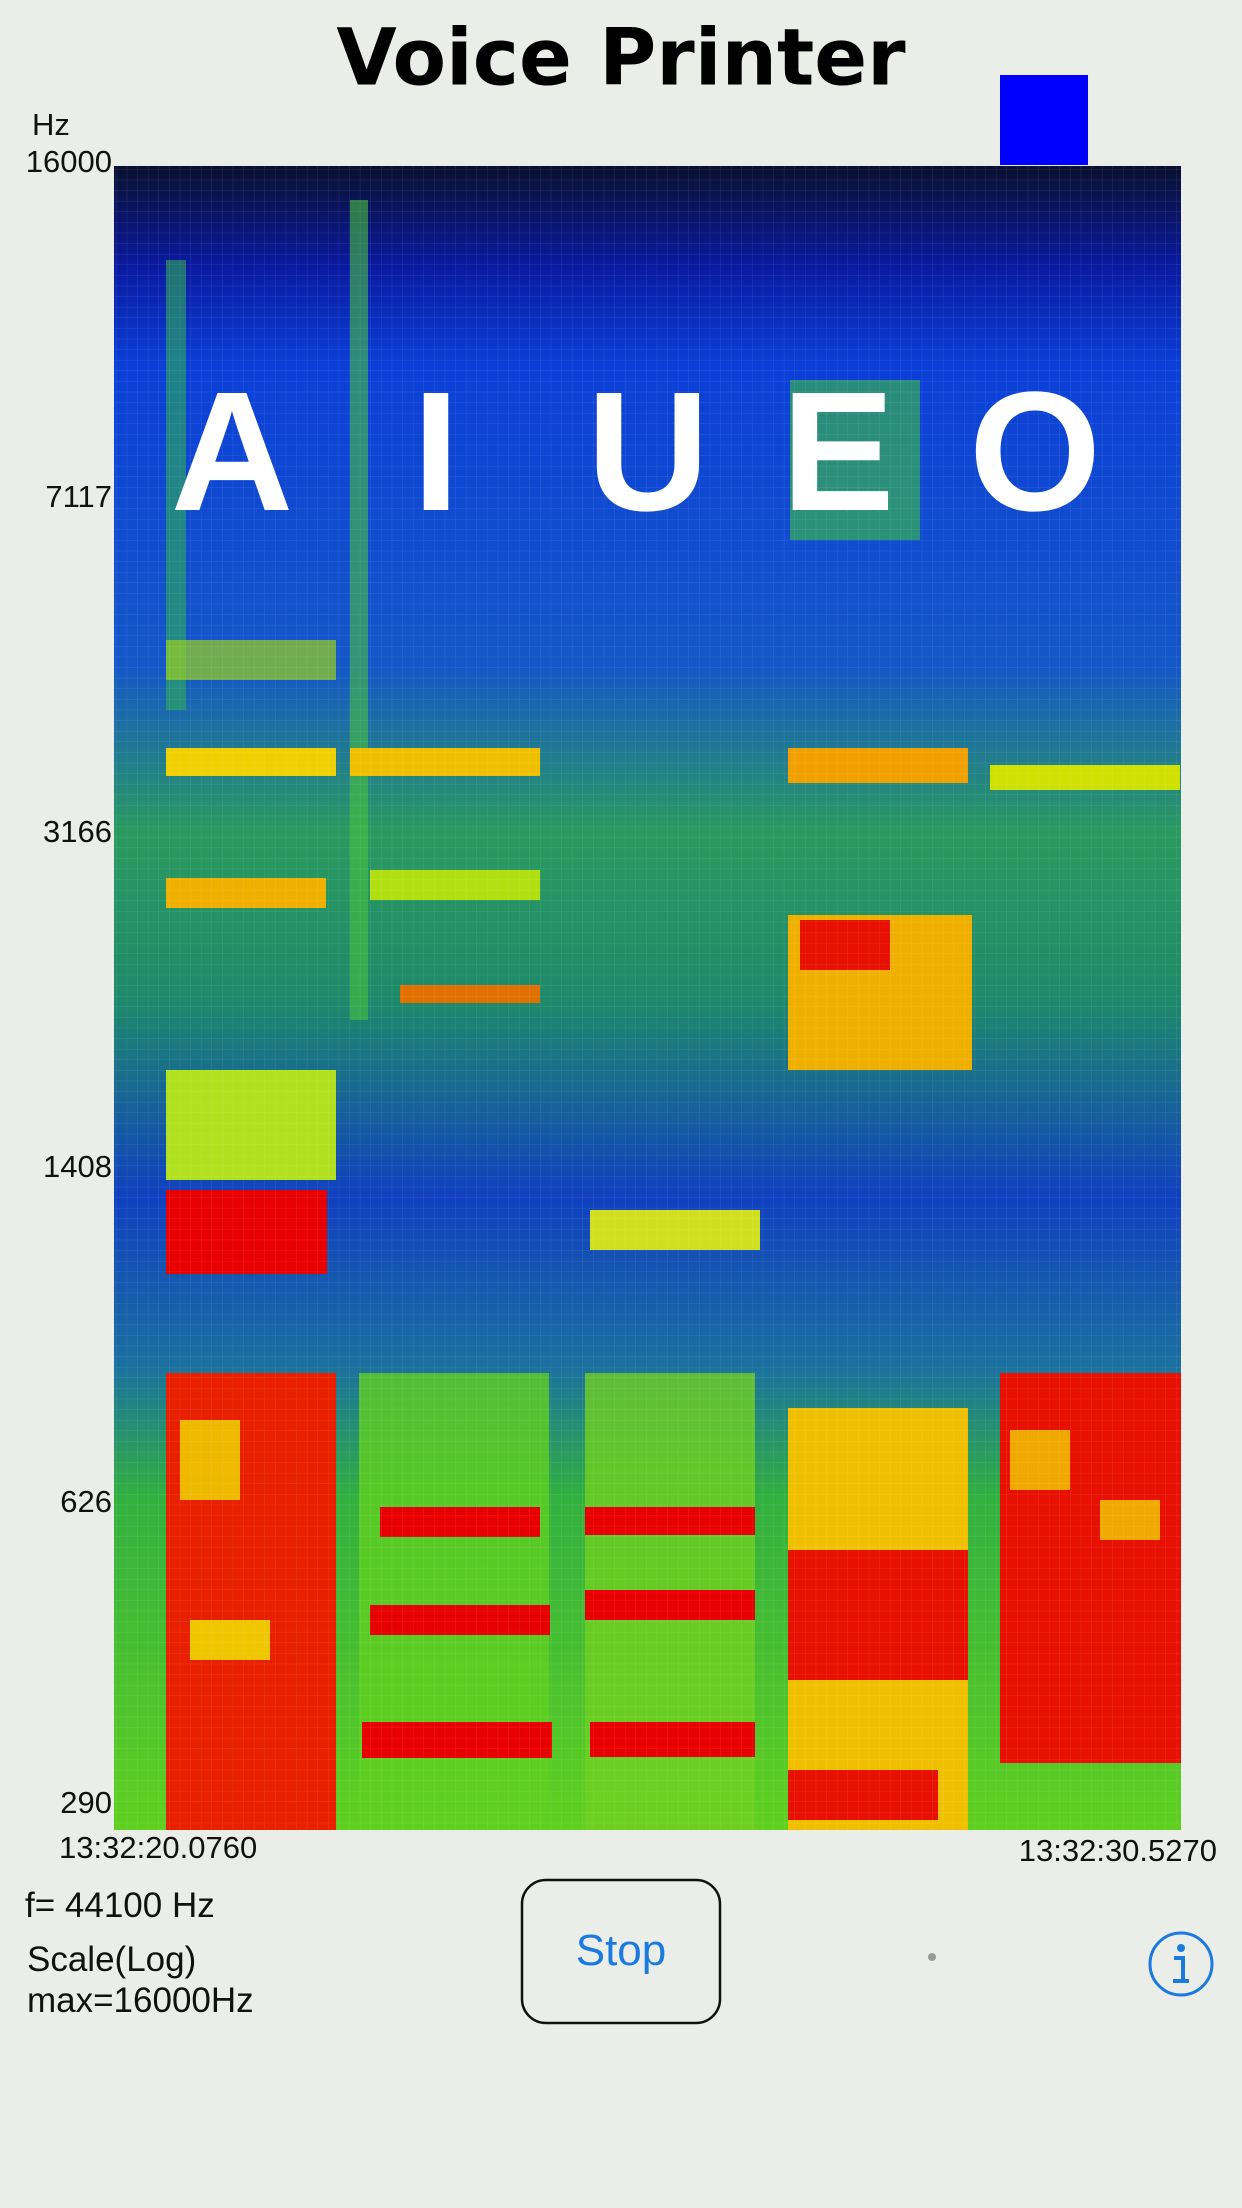 The image size is (1242, 2208). I want to click on freq-label: 7117, so click(78, 496).